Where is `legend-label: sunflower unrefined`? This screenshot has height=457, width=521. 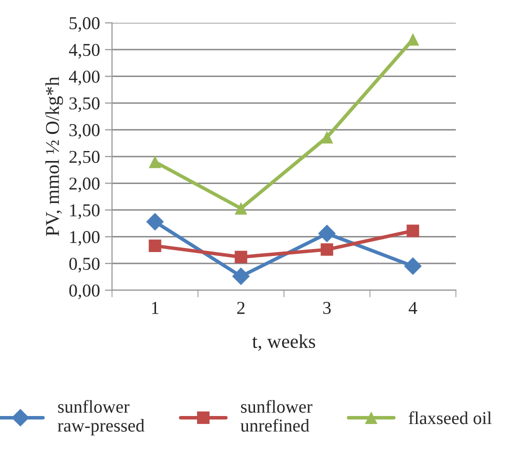 legend-label: sunflower unrefined is located at coordinates (276, 416).